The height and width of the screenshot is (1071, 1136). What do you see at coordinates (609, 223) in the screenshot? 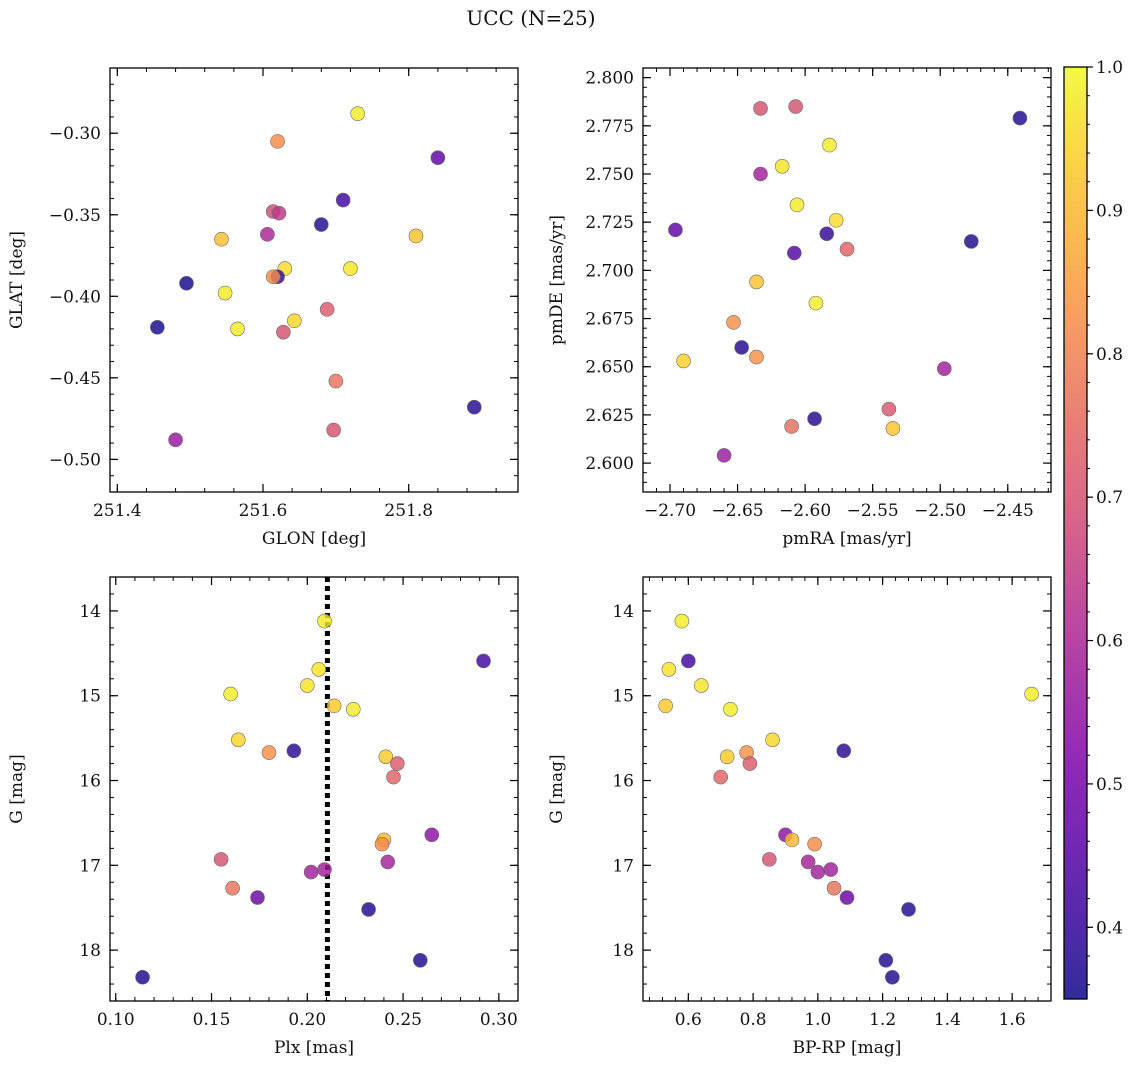
I see `y-tick-label: 2.725` at bounding box center [609, 223].